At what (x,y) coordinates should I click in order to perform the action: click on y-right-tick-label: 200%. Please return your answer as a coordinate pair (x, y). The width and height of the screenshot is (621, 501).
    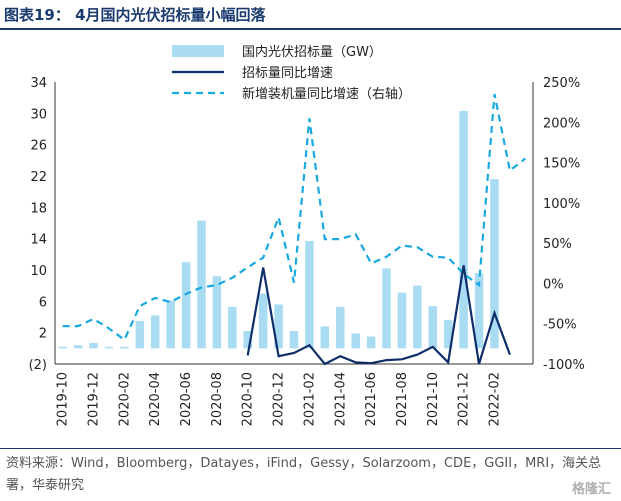
    Looking at the image, I should click on (561, 123).